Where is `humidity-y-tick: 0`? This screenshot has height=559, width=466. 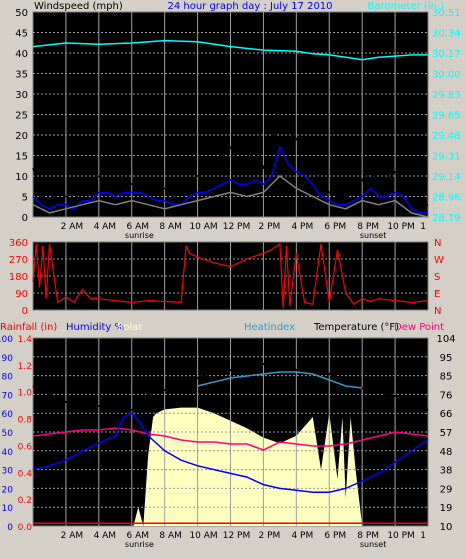
humidity-y-tick: 0 is located at coordinates (10, 528).